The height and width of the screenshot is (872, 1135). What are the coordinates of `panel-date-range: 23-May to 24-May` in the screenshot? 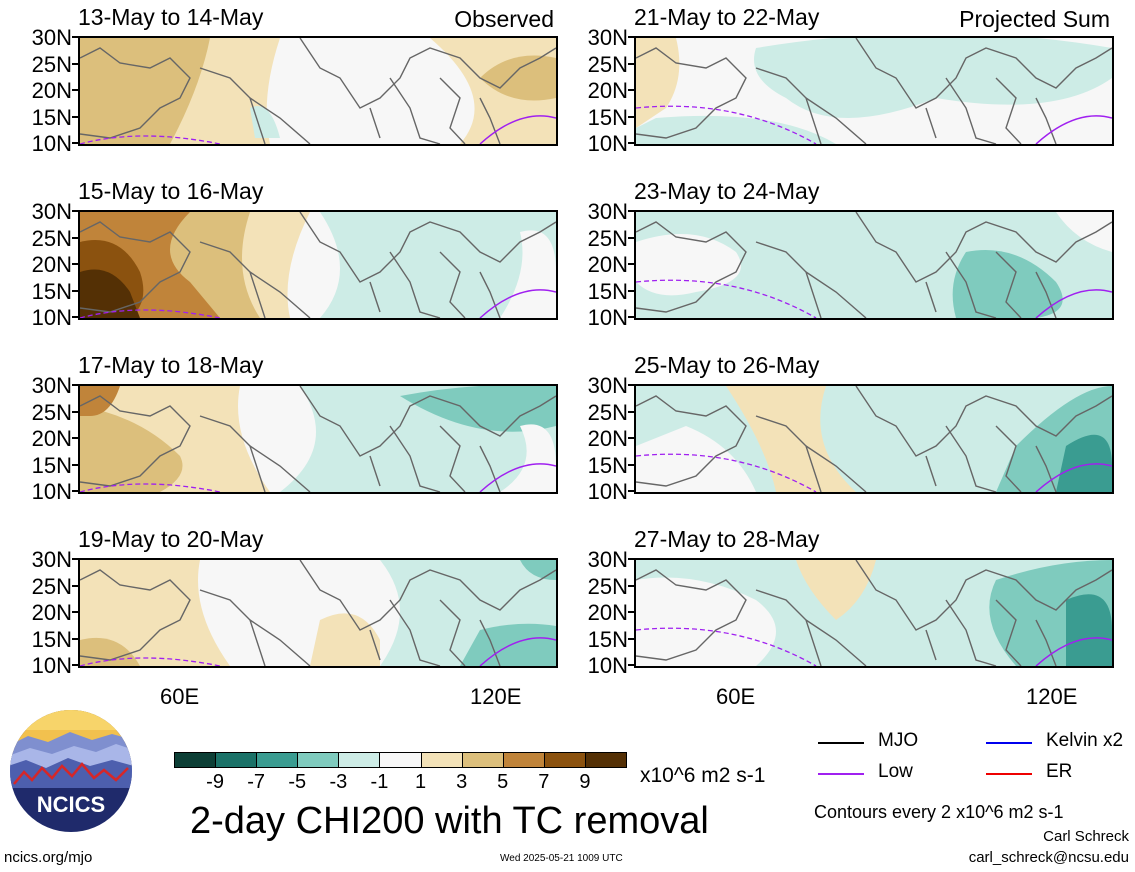 It's located at (727, 191).